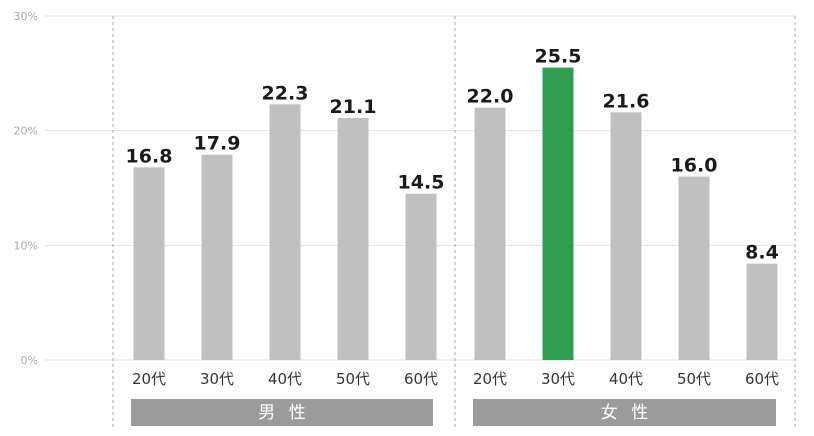 The width and height of the screenshot is (814, 436). What do you see at coordinates (453, 412) in the screenshot?
I see `group-bands: 男 性女 性` at bounding box center [453, 412].